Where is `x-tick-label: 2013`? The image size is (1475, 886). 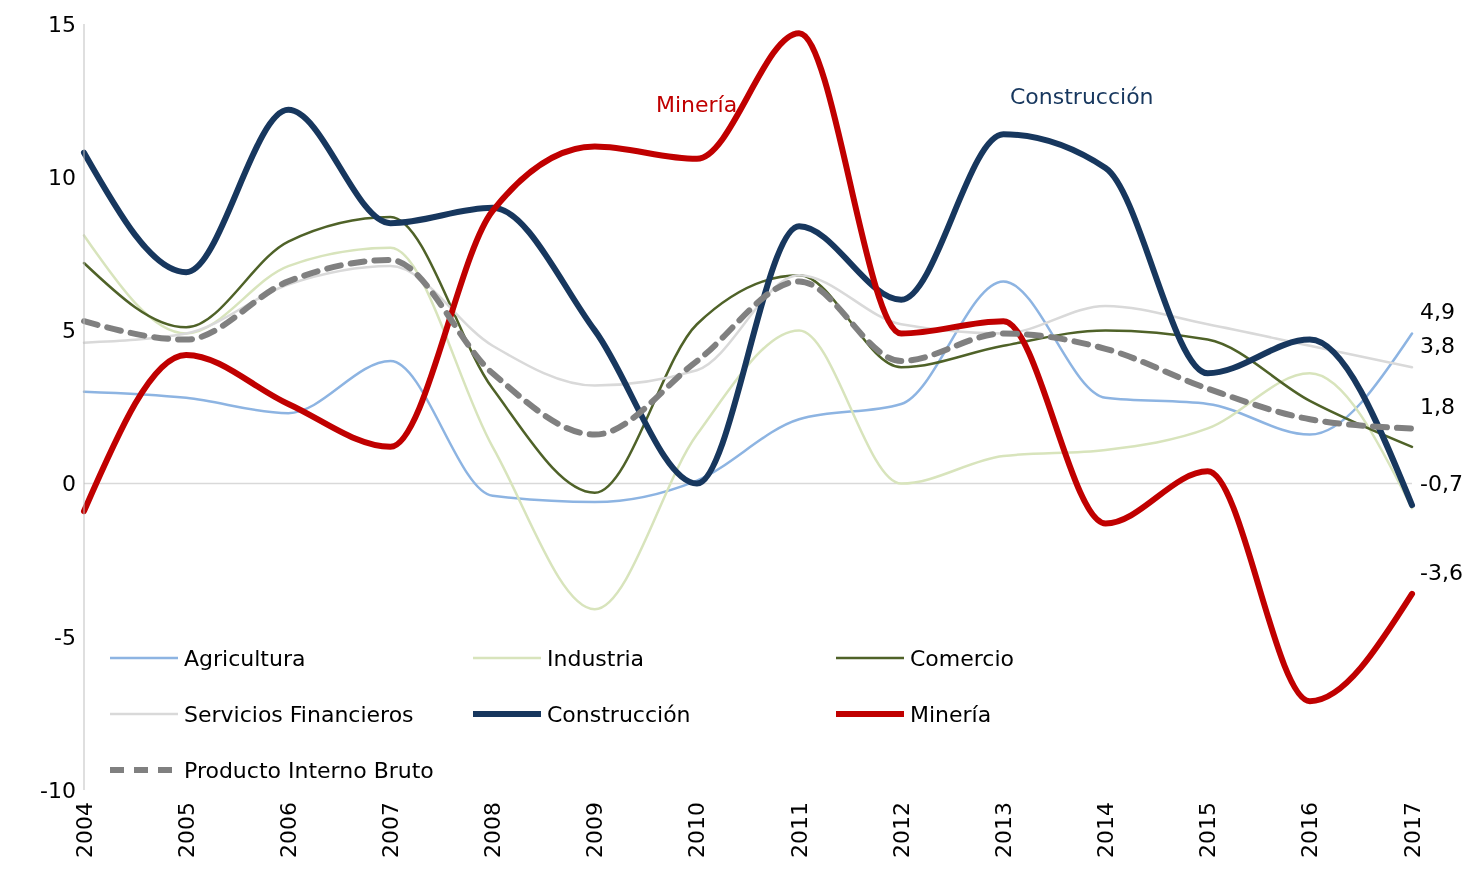
x-tick-label: 2013 is located at coordinates (1003, 830).